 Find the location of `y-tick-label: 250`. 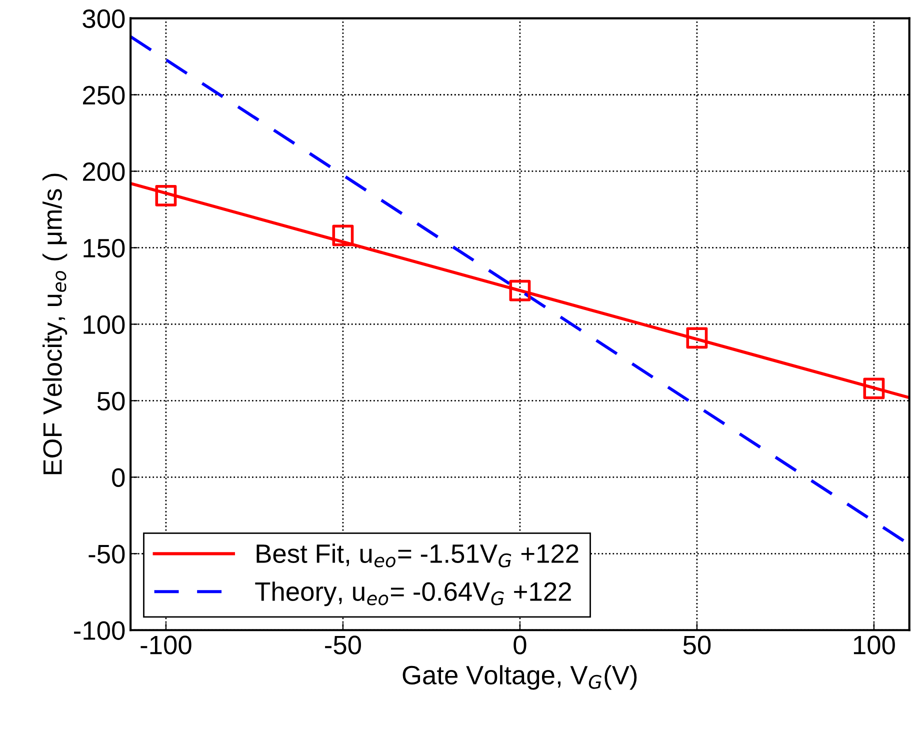

y-tick-label: 250 is located at coordinates (104, 95).